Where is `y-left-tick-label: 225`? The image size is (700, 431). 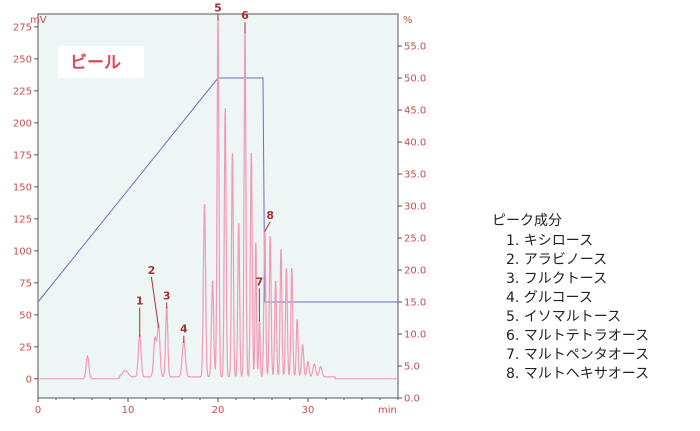
y-left-tick-label: 225 is located at coordinates (22, 91).